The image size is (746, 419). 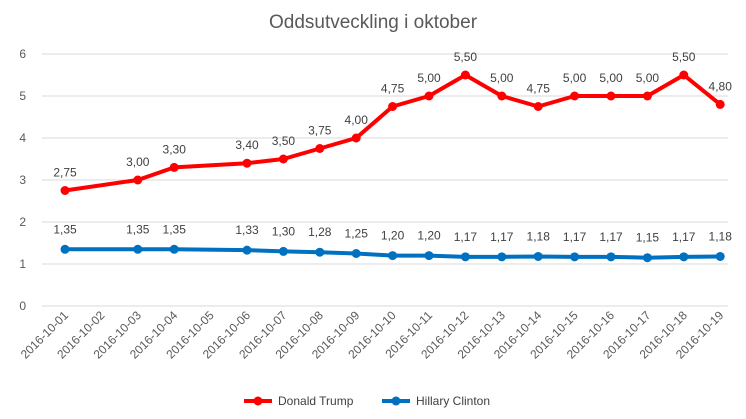 I want to click on data-label: 1,33, so click(x=247, y=230).